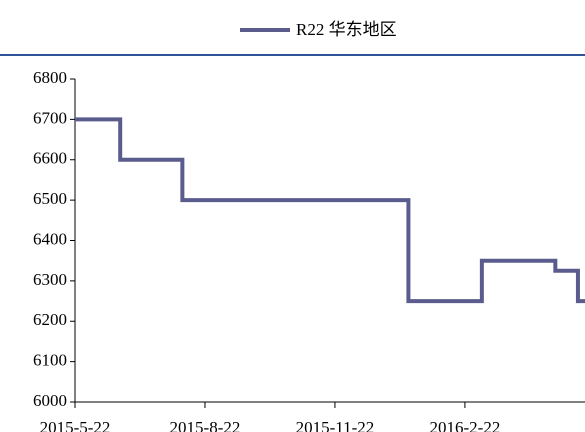 The width and height of the screenshot is (585, 432). What do you see at coordinates (346, 29) in the screenshot?
I see `legend-label: R22 华东地区` at bounding box center [346, 29].